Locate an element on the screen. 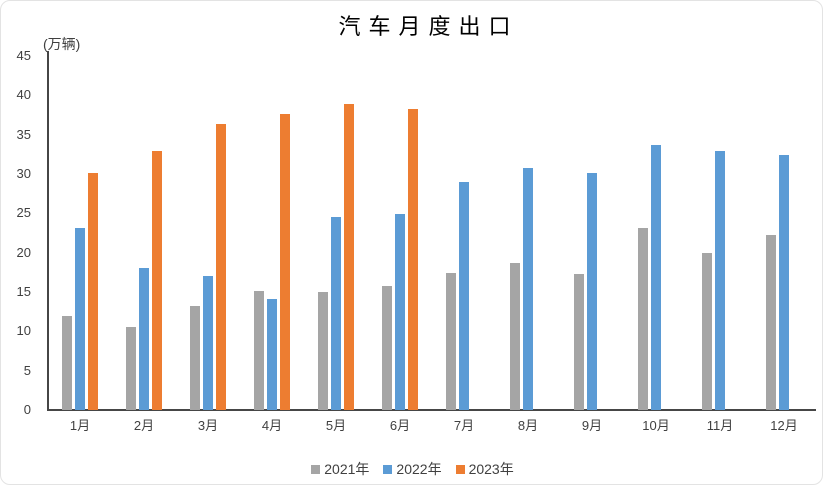 The height and width of the screenshot is (485, 823). y-tick-label: 35 is located at coordinates (23, 134).